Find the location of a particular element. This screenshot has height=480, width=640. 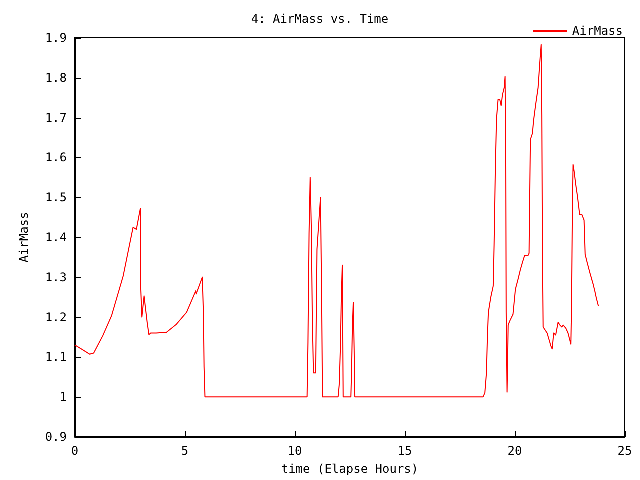

legend-label: AirMass is located at coordinates (598, 31).